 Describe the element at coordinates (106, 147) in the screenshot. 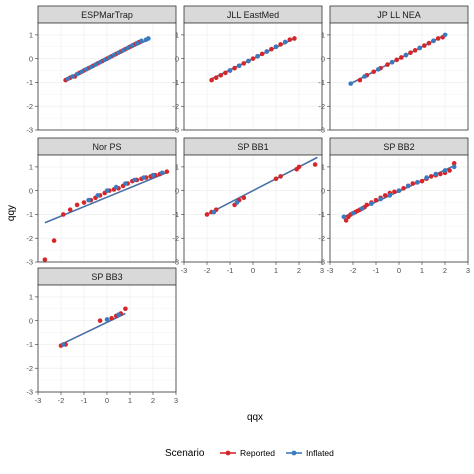

I see `facet-strip-label: Nor PS` at that location.